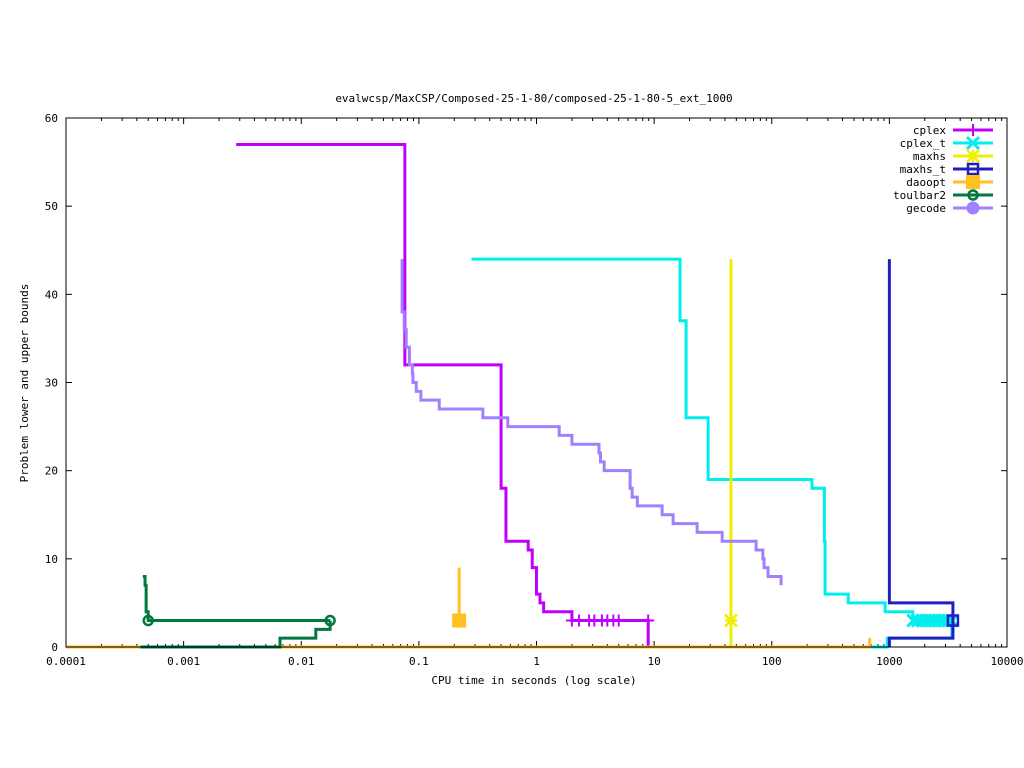 The image size is (1024, 768). Describe the element at coordinates (1006, 661) in the screenshot. I see `x-tick-label: 10000` at that location.